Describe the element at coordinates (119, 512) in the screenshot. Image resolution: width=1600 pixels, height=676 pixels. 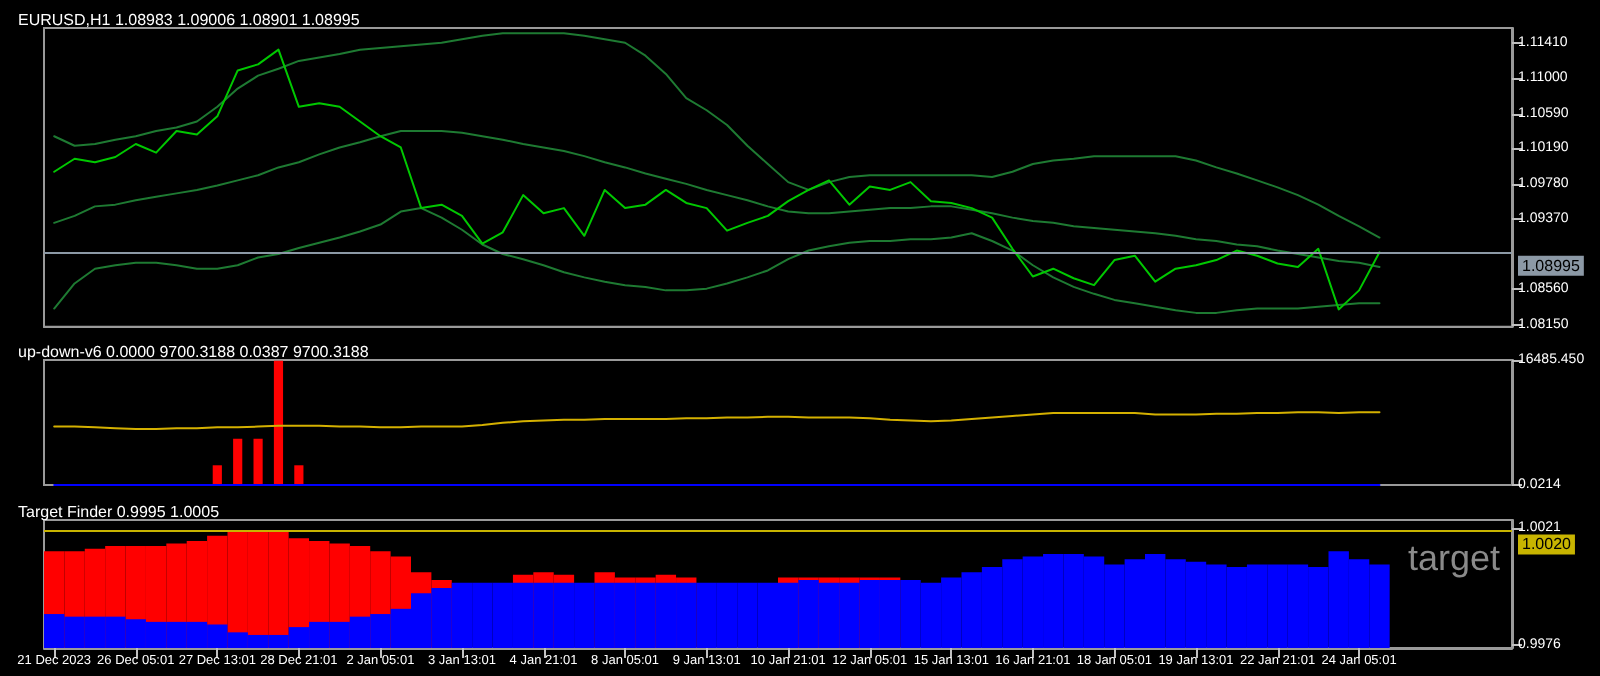
I see `chart-title: Target Finder 0.9995 1.0005` at that location.